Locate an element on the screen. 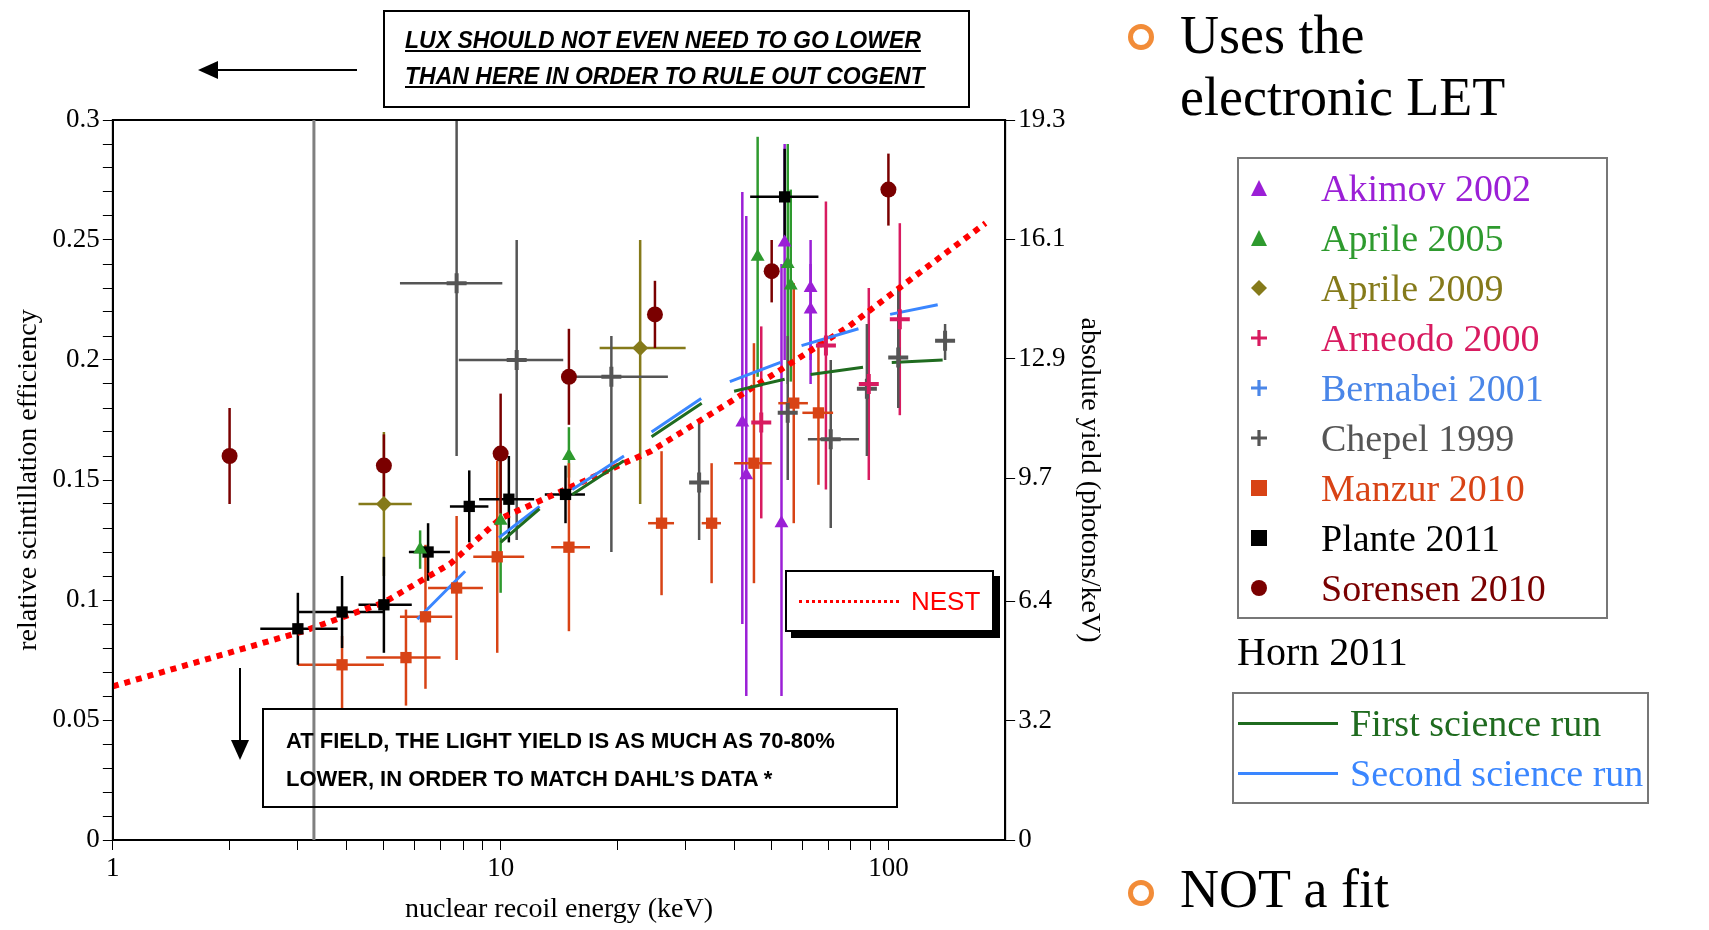 Image resolution: width=1709 pixels, height=930 pixels. legend-title: Horn 2011 is located at coordinates (1322, 651).